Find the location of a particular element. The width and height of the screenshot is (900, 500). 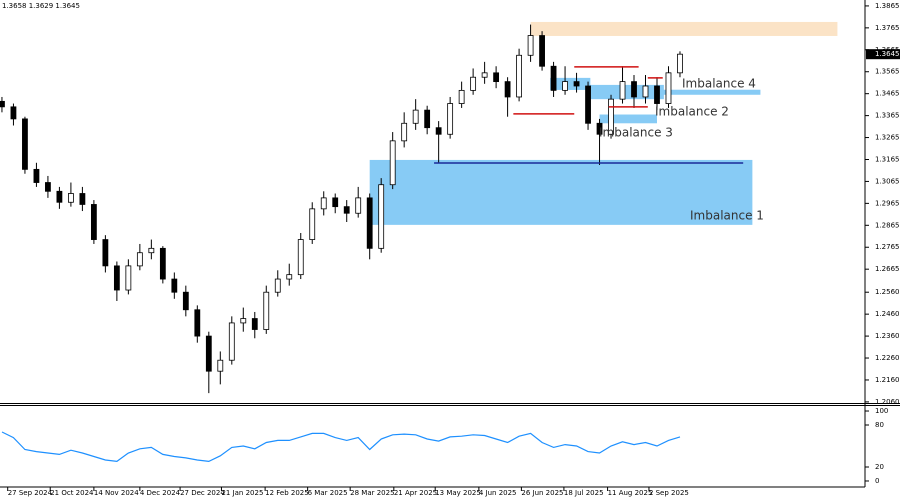

x-tick-label: 11 Aug 2025 is located at coordinates (630, 493).